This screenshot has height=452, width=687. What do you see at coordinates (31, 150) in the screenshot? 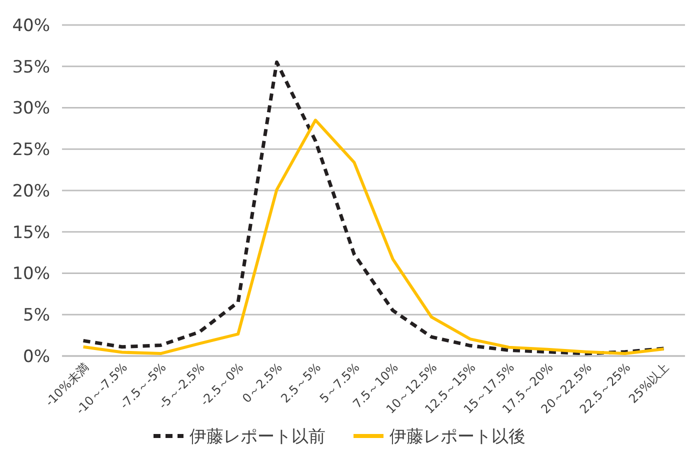
I see `y-tick-label: 25%` at bounding box center [31, 150].